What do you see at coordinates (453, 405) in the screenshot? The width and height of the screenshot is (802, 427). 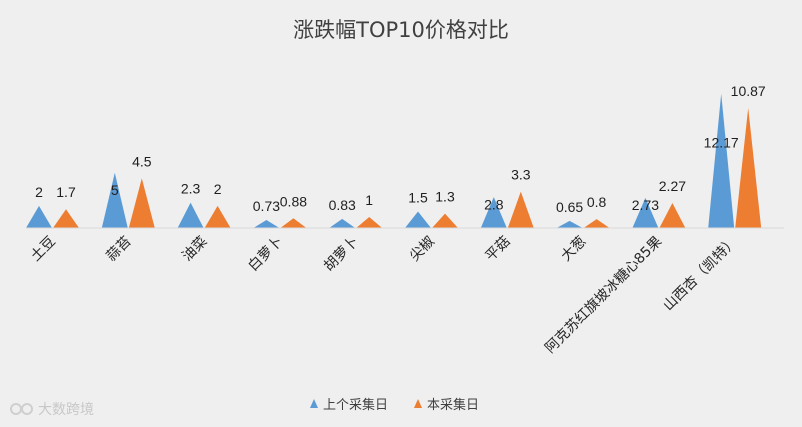 I see `legend-label-current: 本采集日` at bounding box center [453, 405].